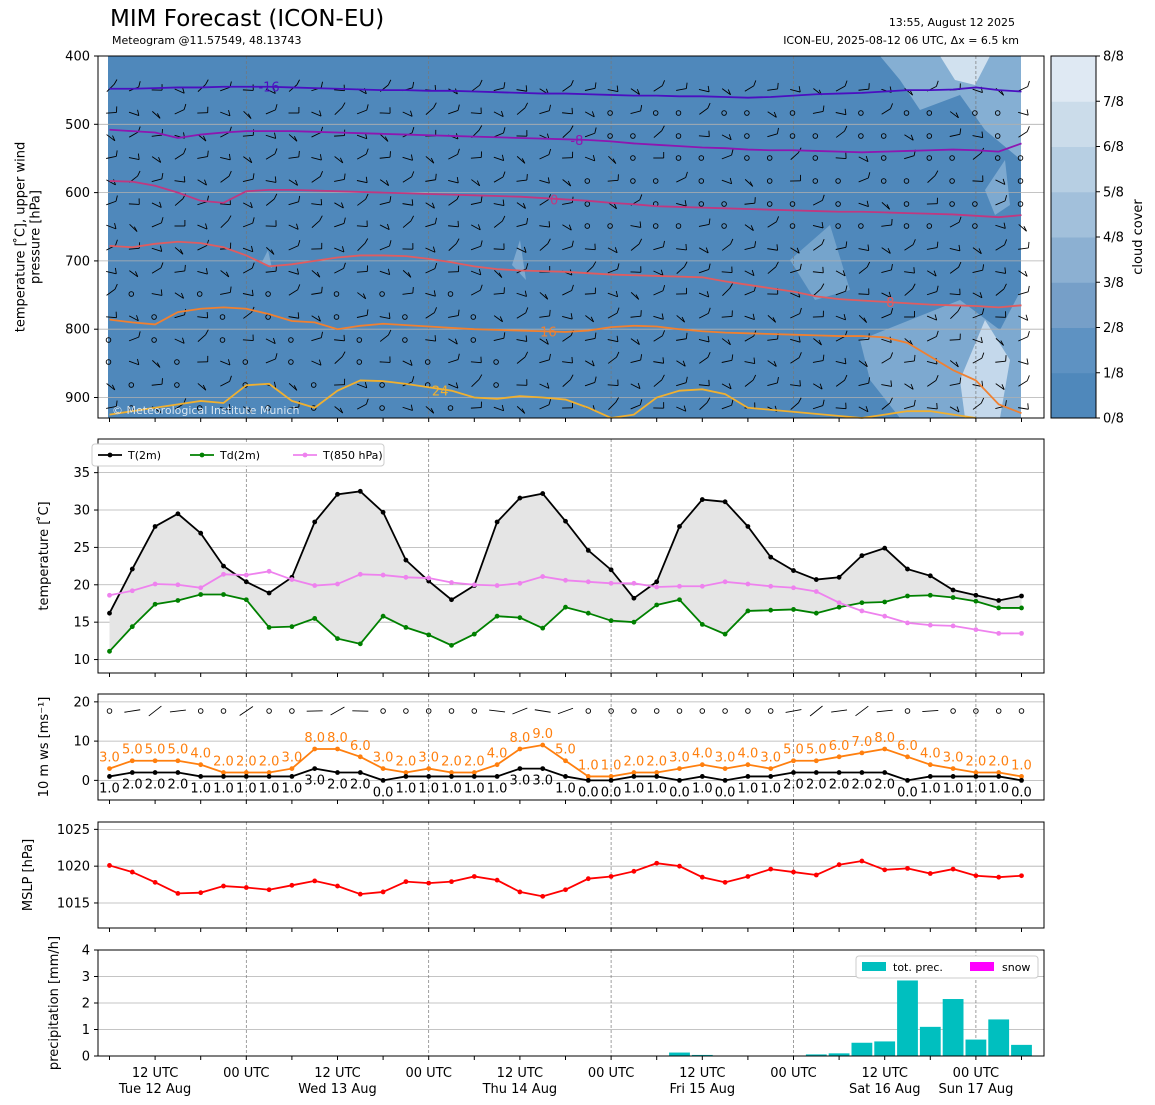 This screenshot has width=1155, height=1105. What do you see at coordinates (44, 555) in the screenshot?
I see `temperature-ylabel-group: temperature [ ̊C]` at bounding box center [44, 555].